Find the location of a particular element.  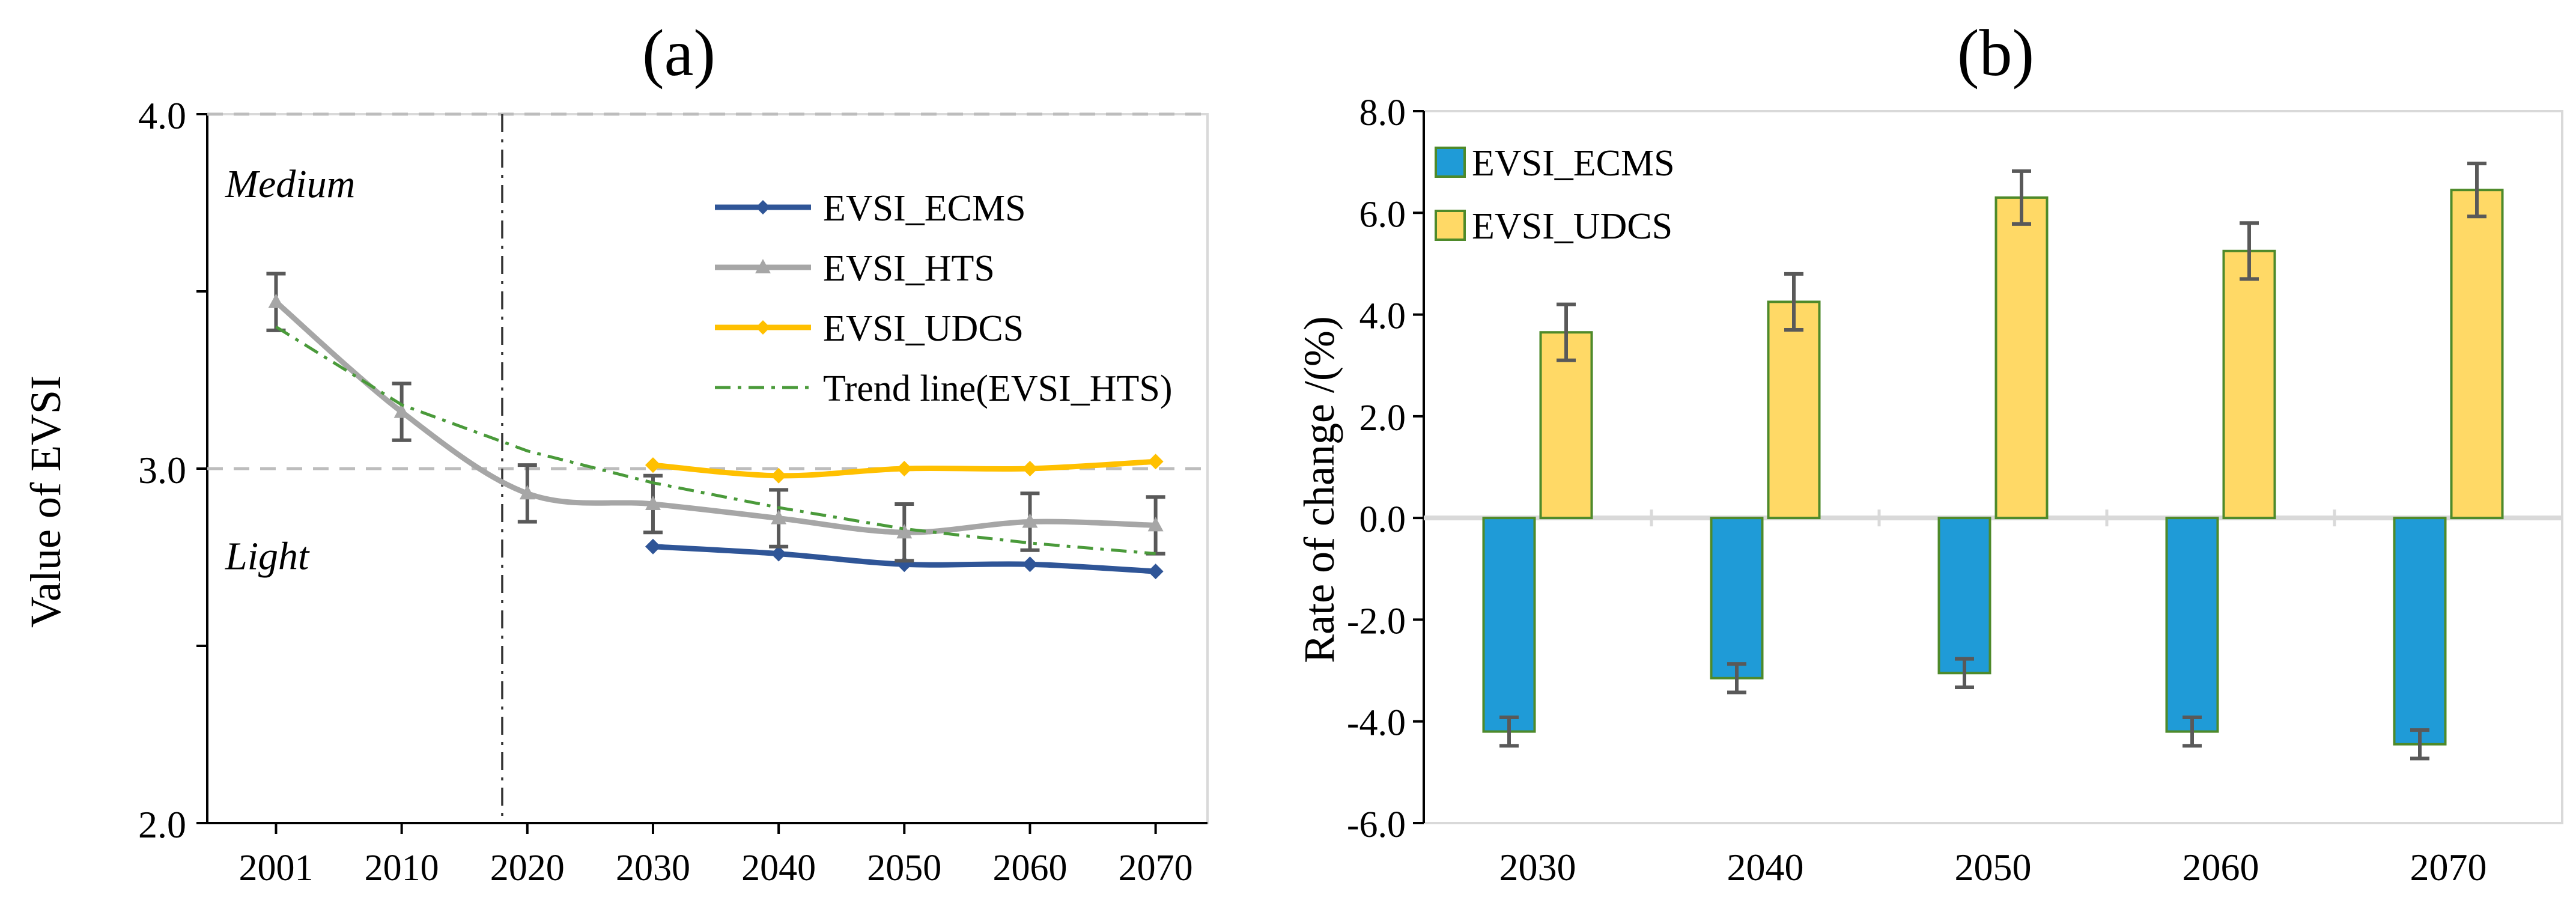

y-tick-label: 3.0 is located at coordinates (162, 470).